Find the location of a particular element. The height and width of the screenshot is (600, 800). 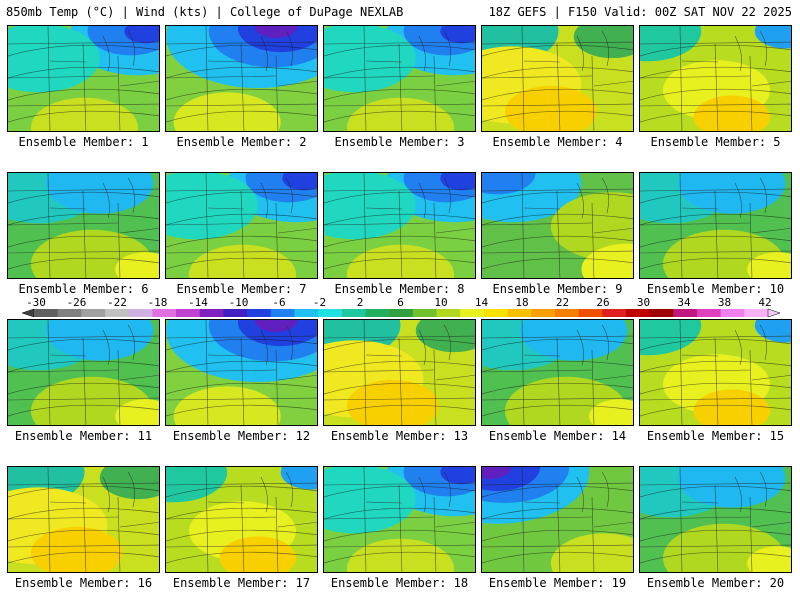

colorbar-tick-label: -22 is located at coordinates (117, 302).